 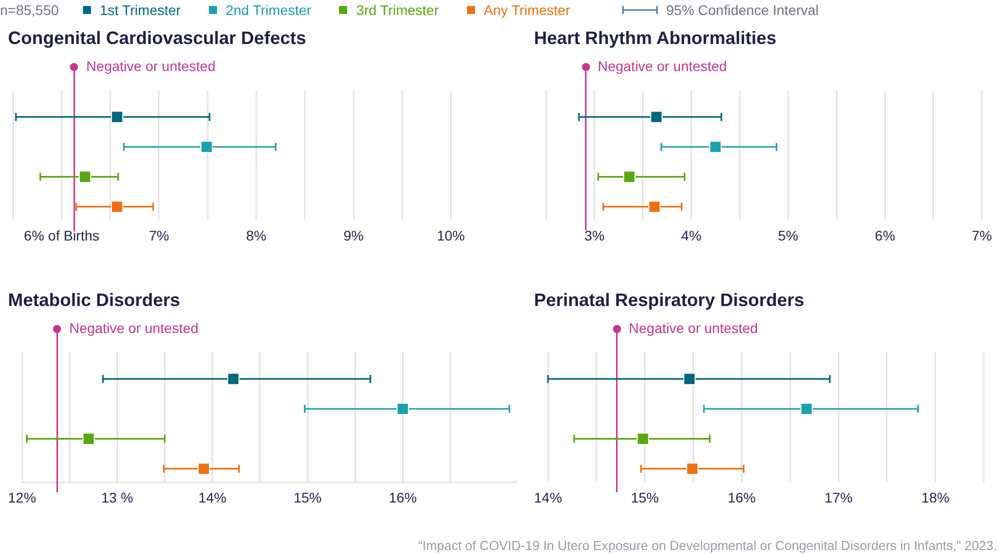 I want to click on legend-label: Any Trimester, so click(x=527, y=10).